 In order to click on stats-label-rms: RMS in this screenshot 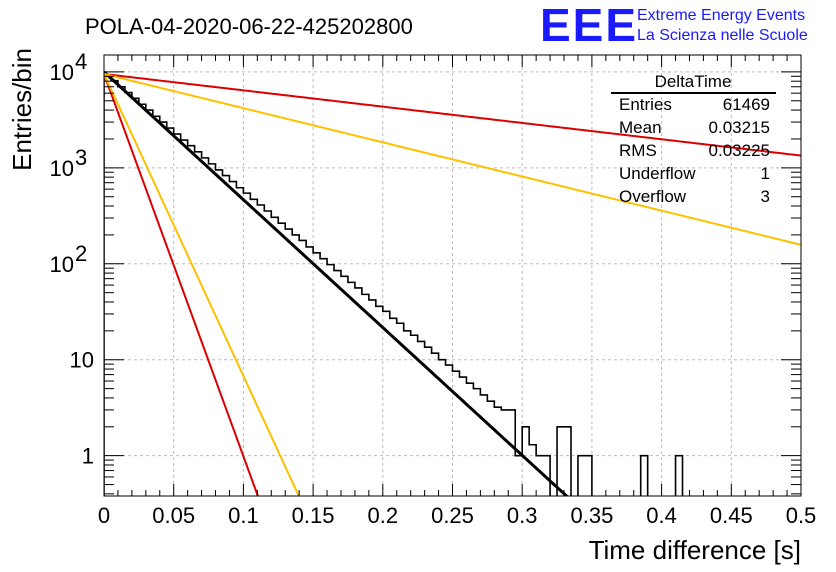, I will do `click(638, 150)`.